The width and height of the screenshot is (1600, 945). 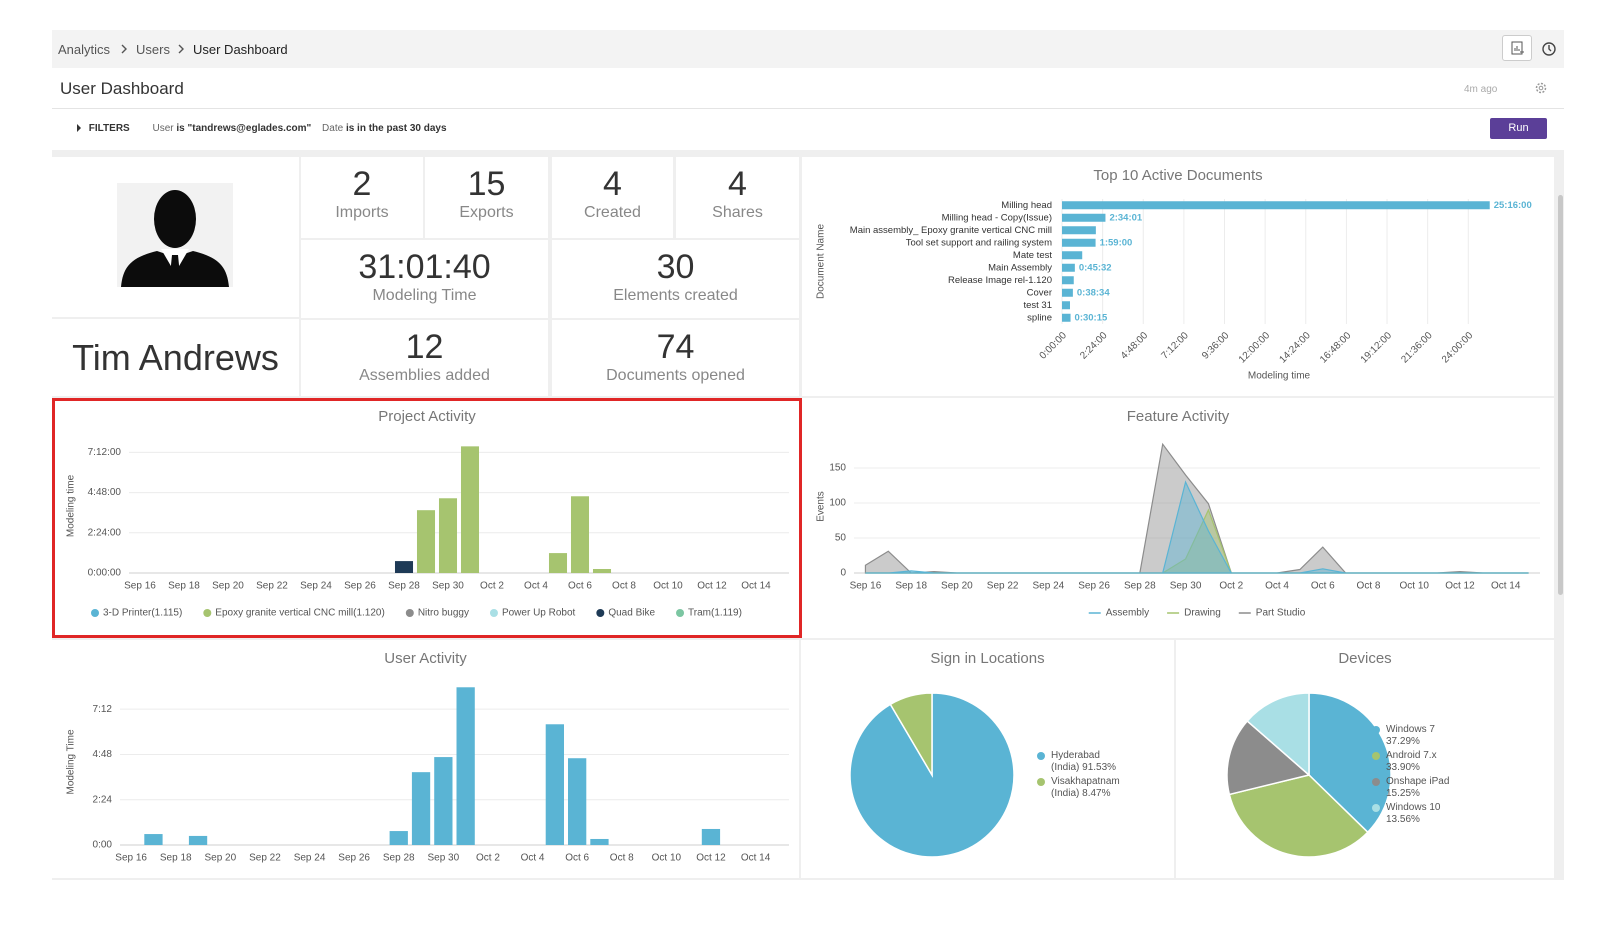 I want to click on category-label: Milling head, so click(x=1026, y=205).